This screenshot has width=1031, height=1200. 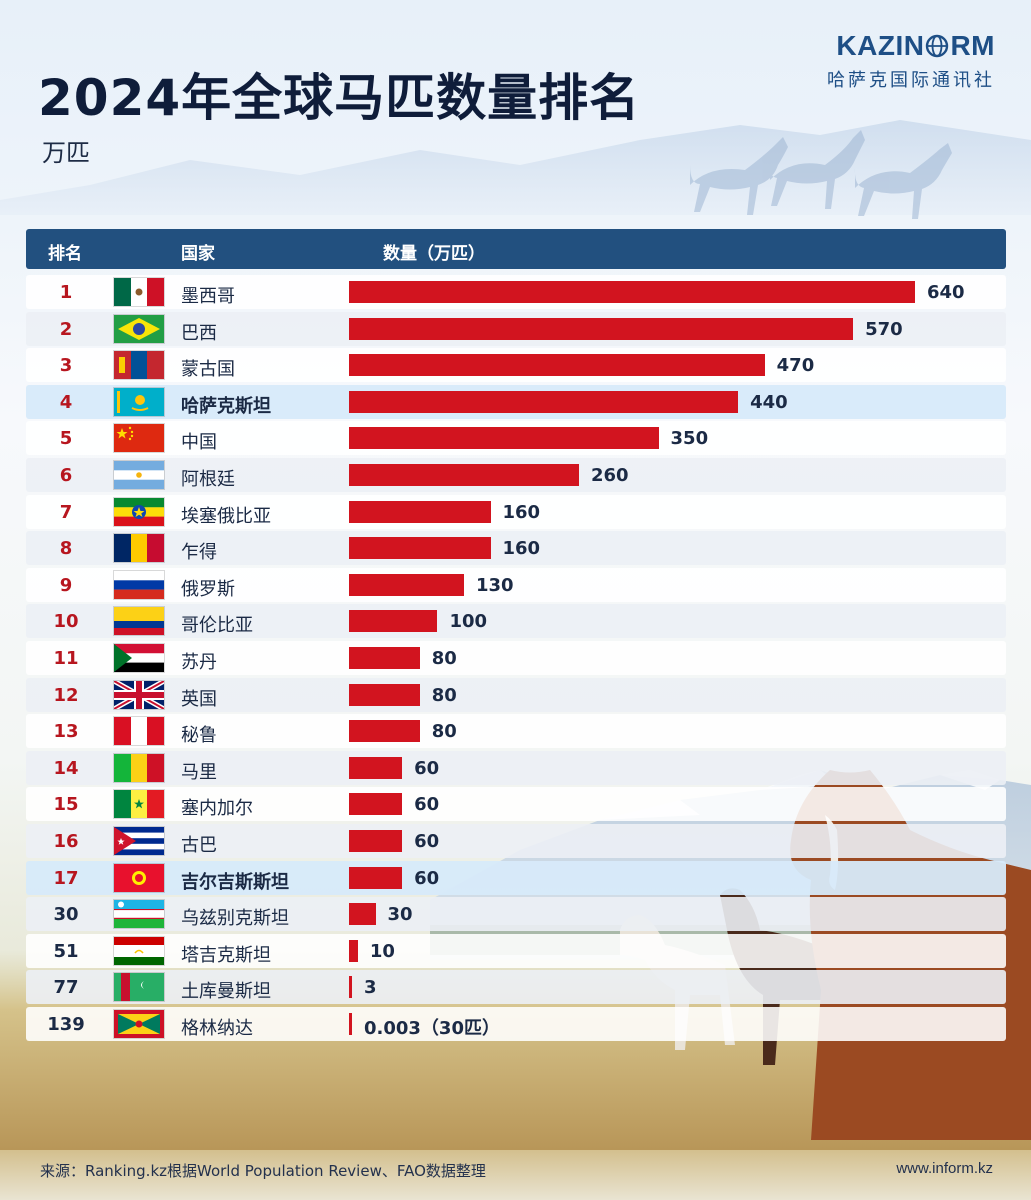 I want to click on table-row: 77 土库曼斯坦 3, so click(x=516, y=987).